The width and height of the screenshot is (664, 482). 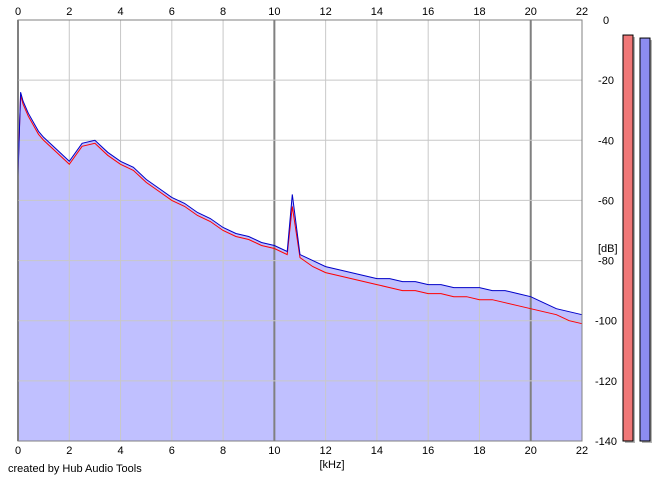 What do you see at coordinates (479, 12) in the screenshot?
I see `x-tick-label-top-18: 18` at bounding box center [479, 12].